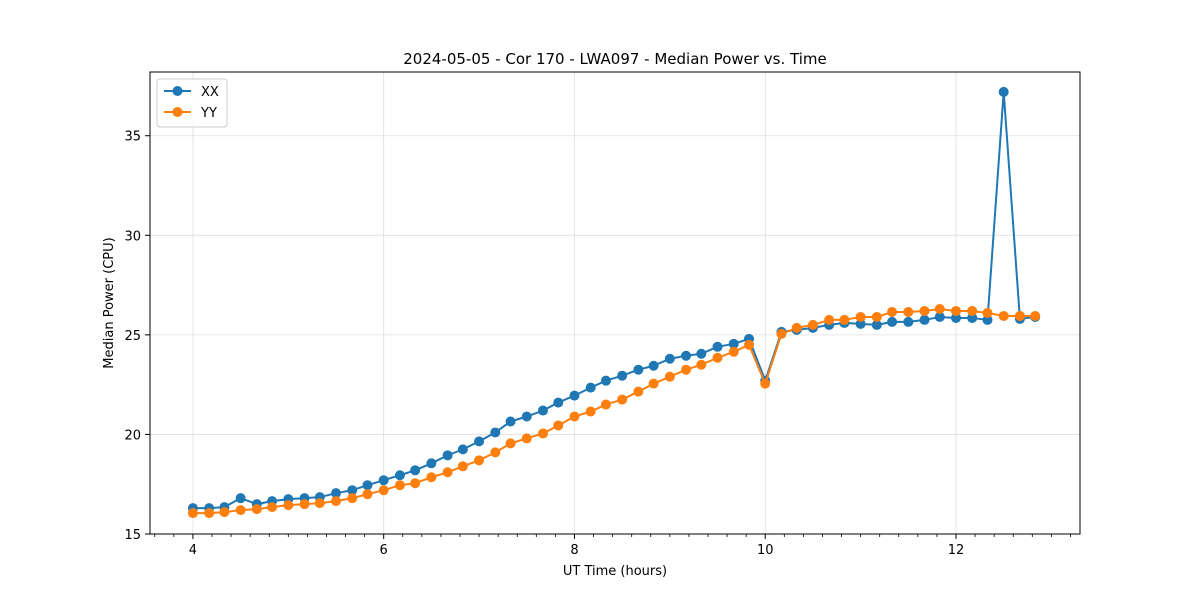 Image resolution: width=1200 pixels, height=600 pixels. I want to click on x-tick-label: 12, so click(956, 550).